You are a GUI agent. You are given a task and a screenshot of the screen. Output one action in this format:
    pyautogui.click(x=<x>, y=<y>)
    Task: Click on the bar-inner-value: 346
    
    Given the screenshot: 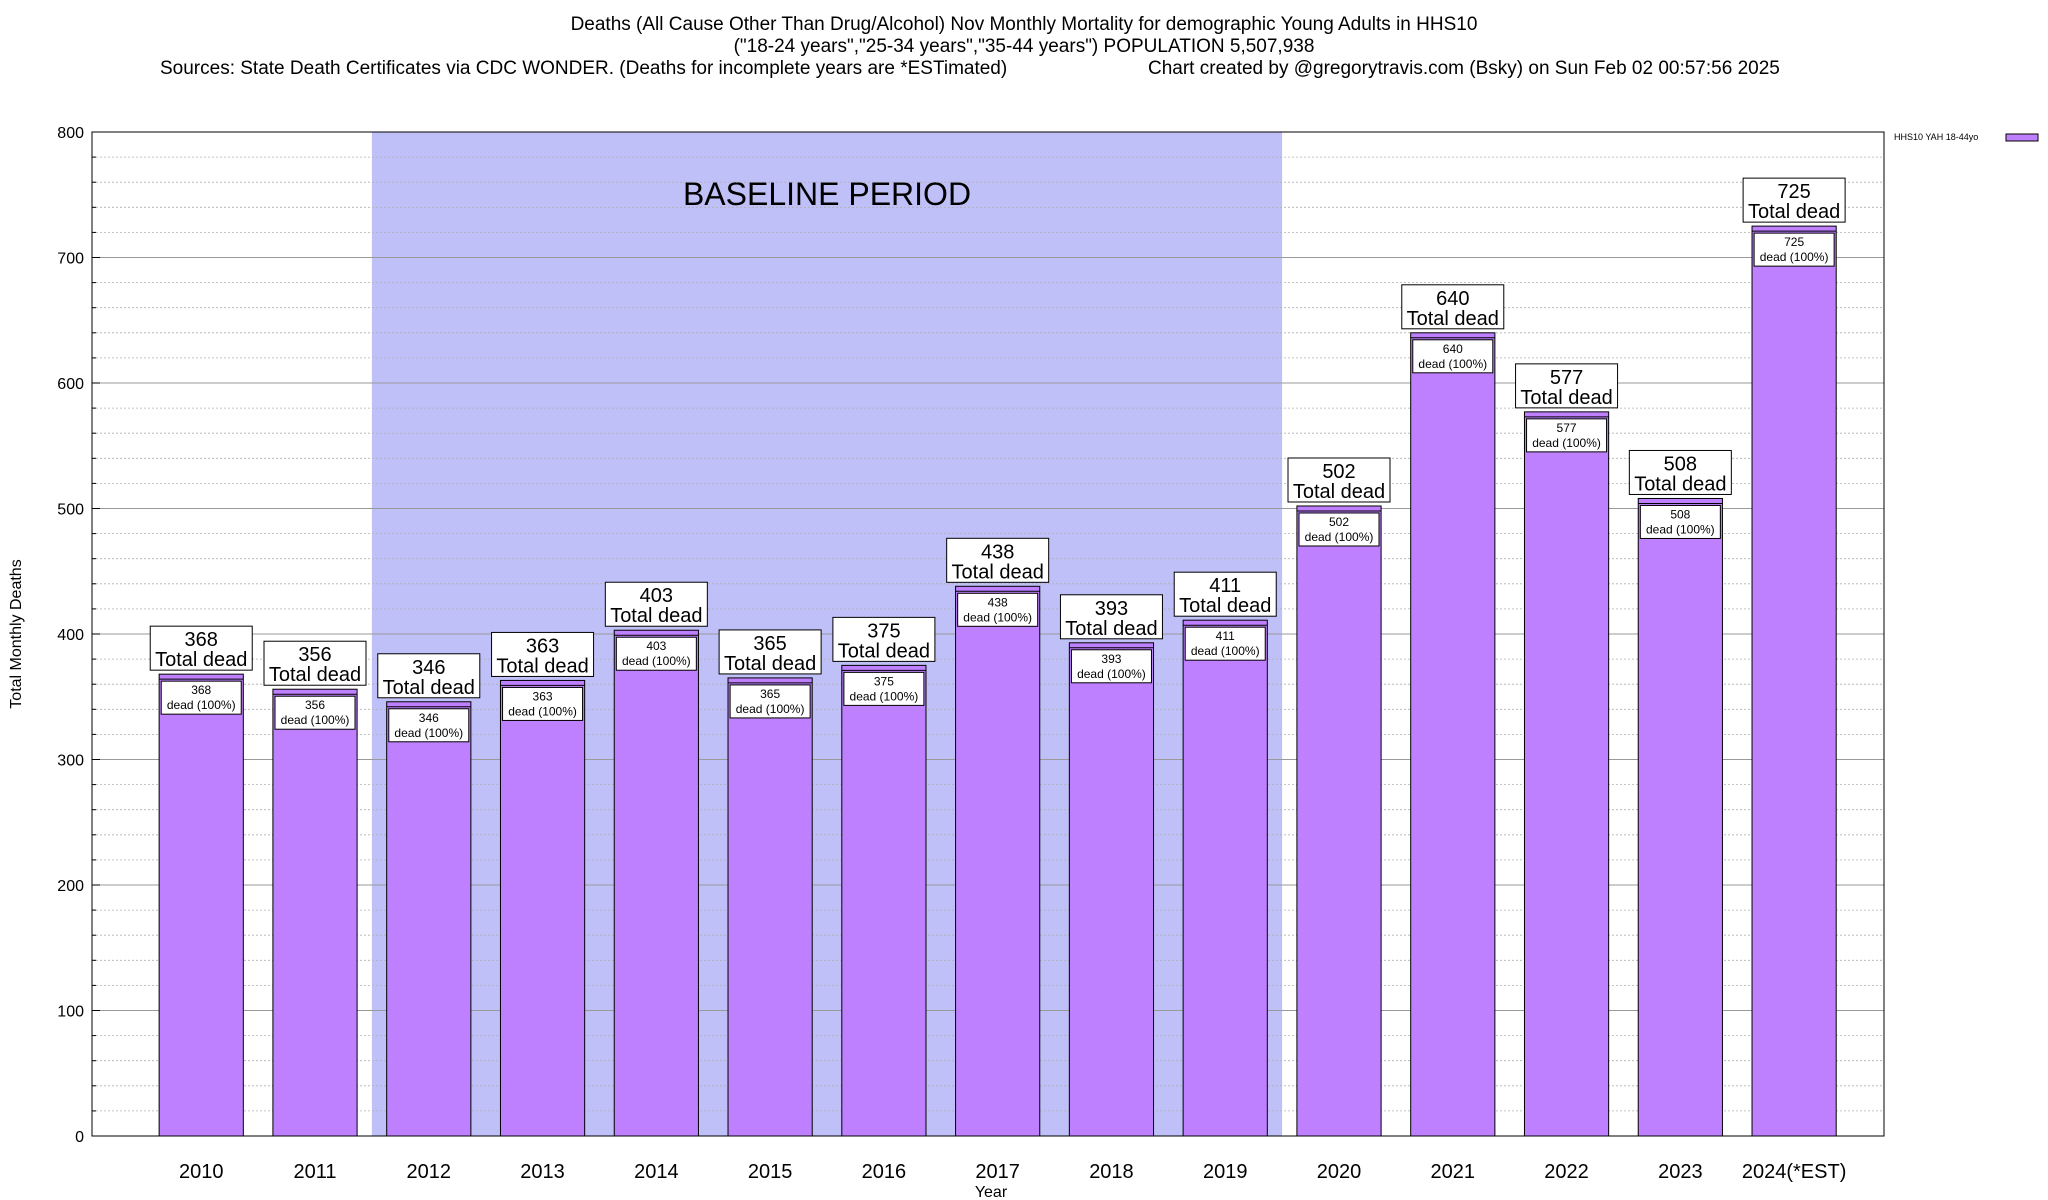 What is the action you would take?
    pyautogui.click(x=429, y=718)
    